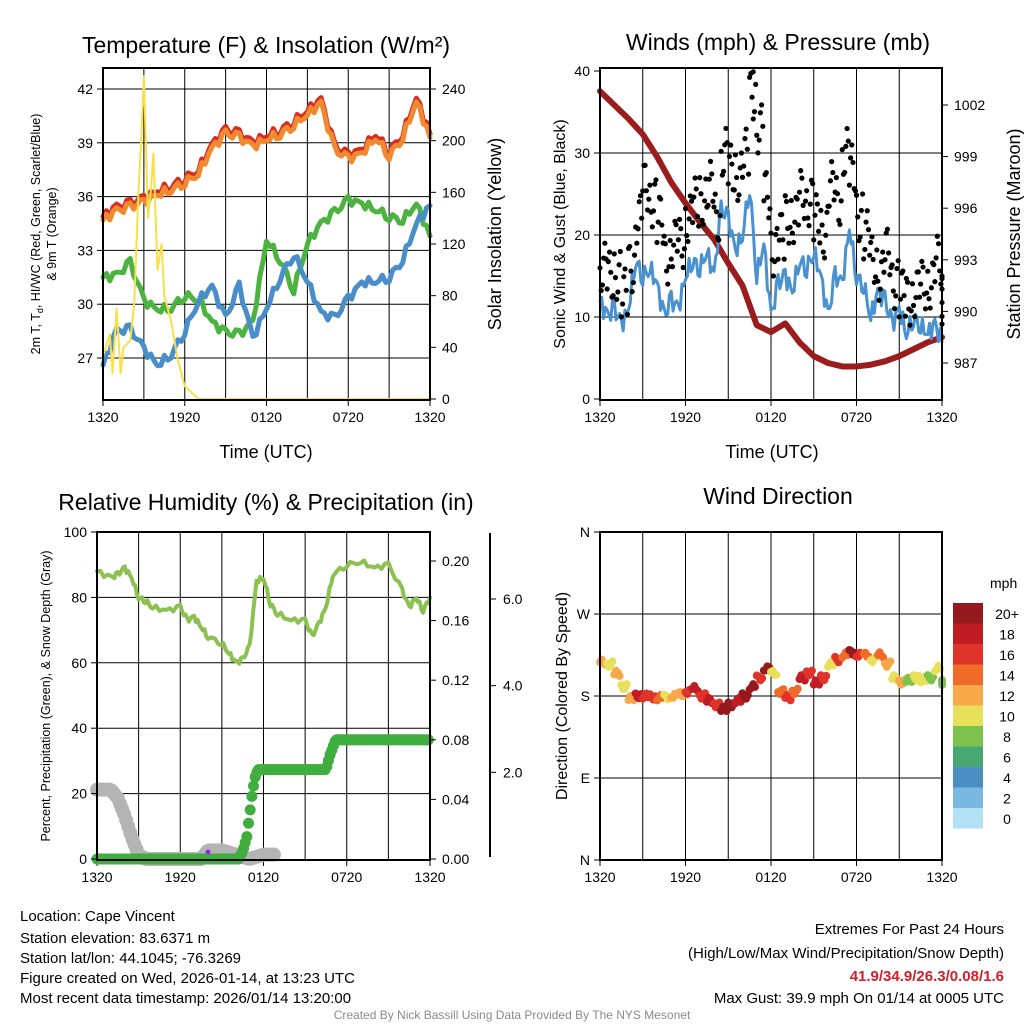  What do you see at coordinates (927, 976) in the screenshot?
I see `extremes-values: 41.9/34.9/26.3/0.08/1.6` at bounding box center [927, 976].